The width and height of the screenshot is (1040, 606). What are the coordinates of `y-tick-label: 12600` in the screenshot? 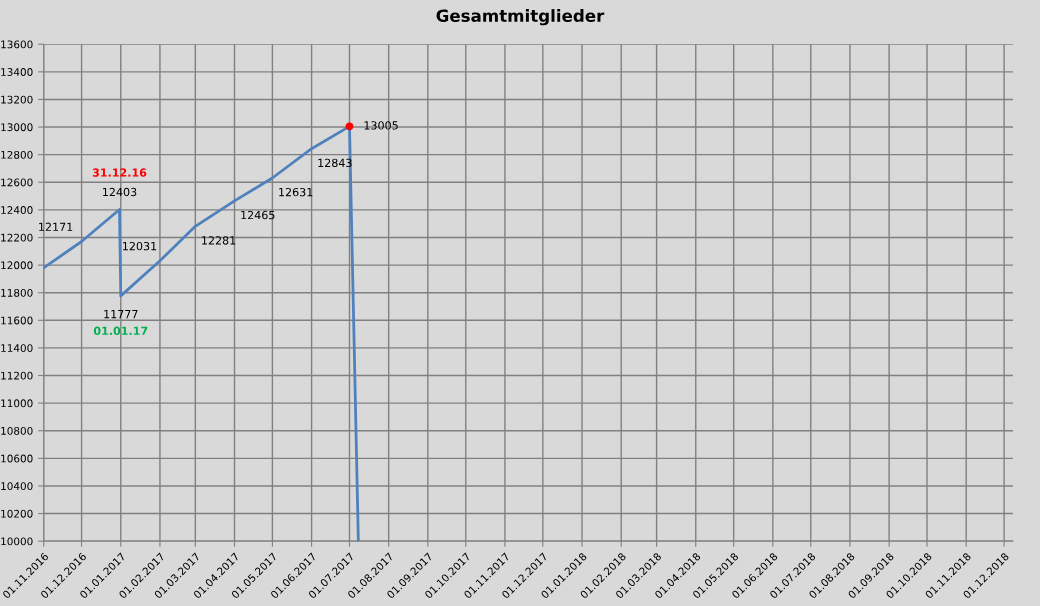 It's located at (17, 182).